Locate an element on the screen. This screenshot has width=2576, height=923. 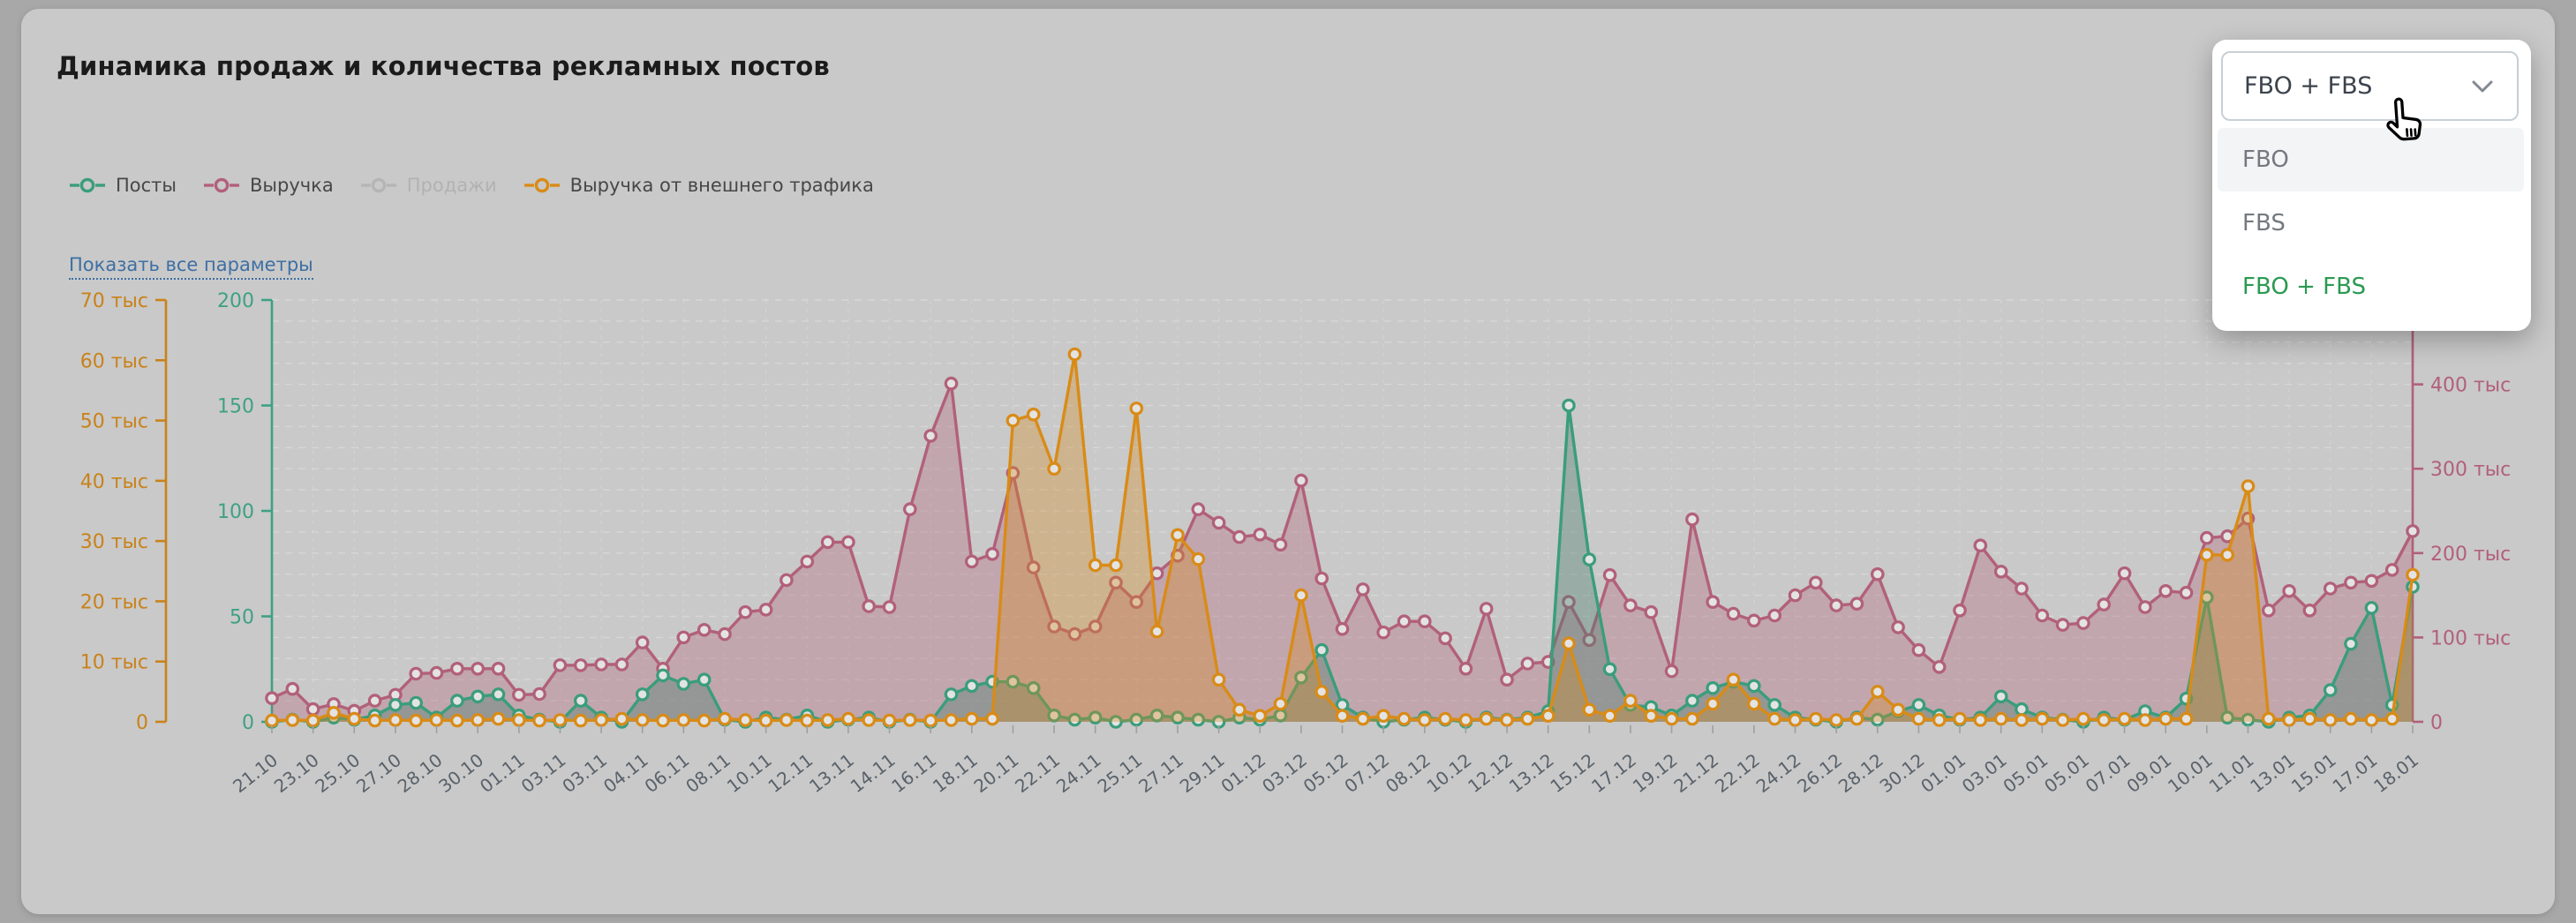
svg-text: 16.11 is located at coordinates (914, 773).